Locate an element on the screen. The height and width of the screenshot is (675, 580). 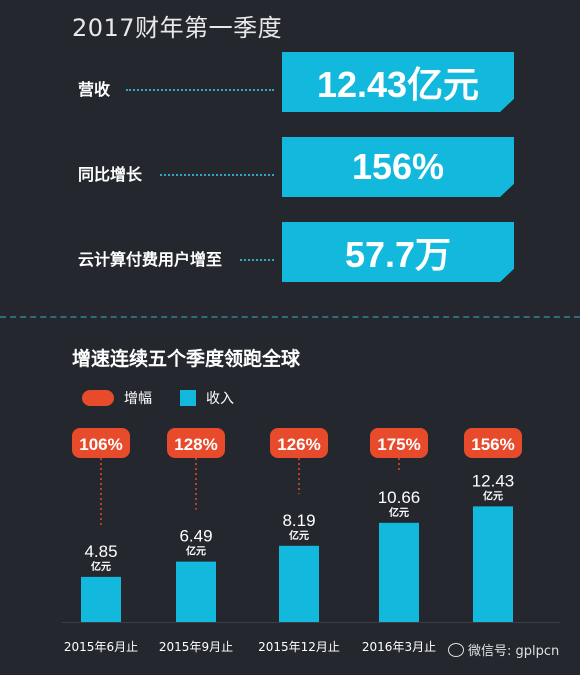
chart-title: 增速连续五个季度领跑全球 is located at coordinates (186, 359).